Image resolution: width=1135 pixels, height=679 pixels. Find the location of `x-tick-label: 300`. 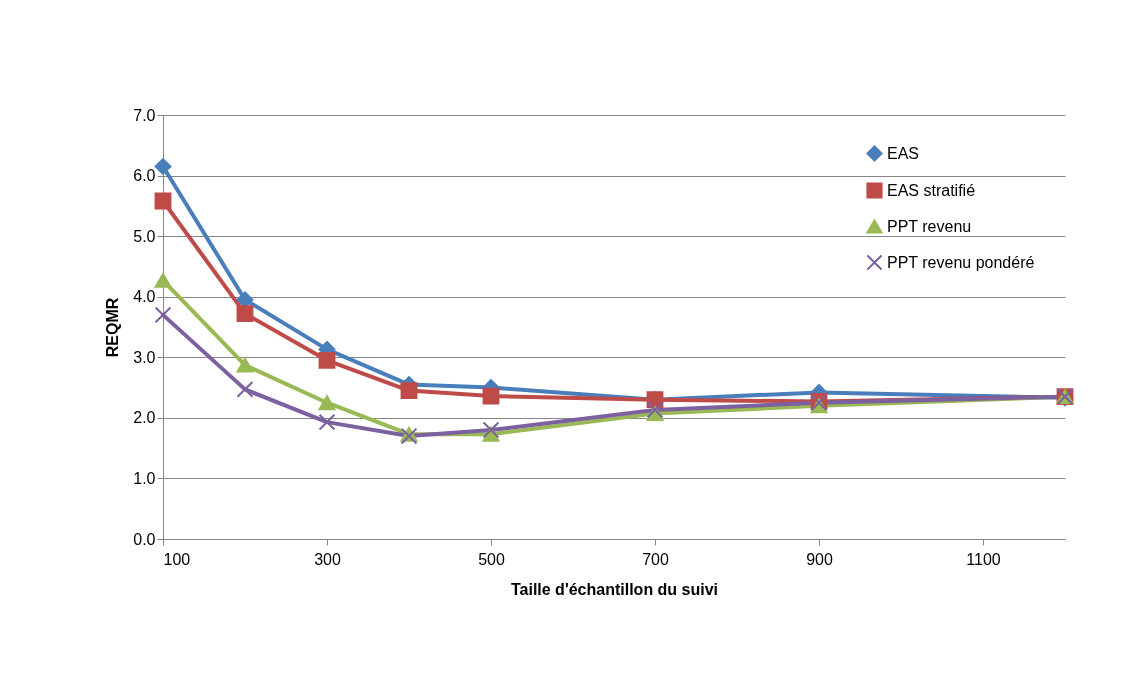

x-tick-label: 300 is located at coordinates (327, 559).